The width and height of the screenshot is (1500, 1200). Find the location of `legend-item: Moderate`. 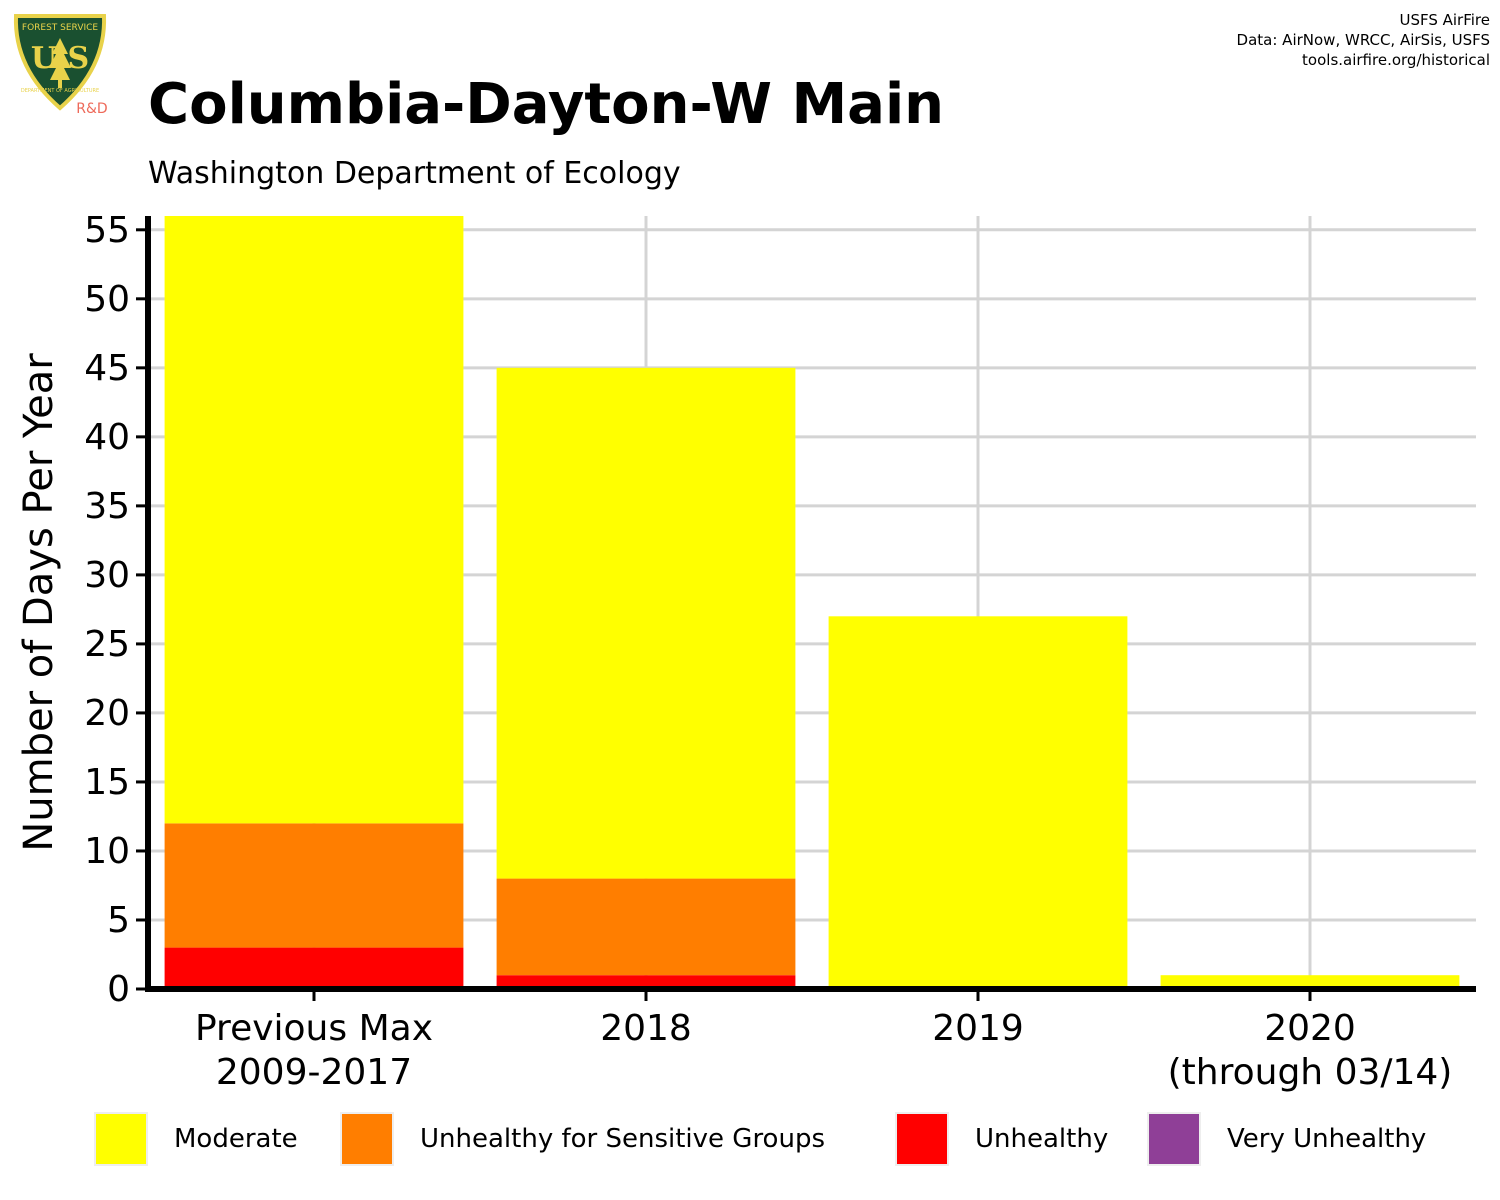

legend-item: Moderate is located at coordinates (196, 1139).